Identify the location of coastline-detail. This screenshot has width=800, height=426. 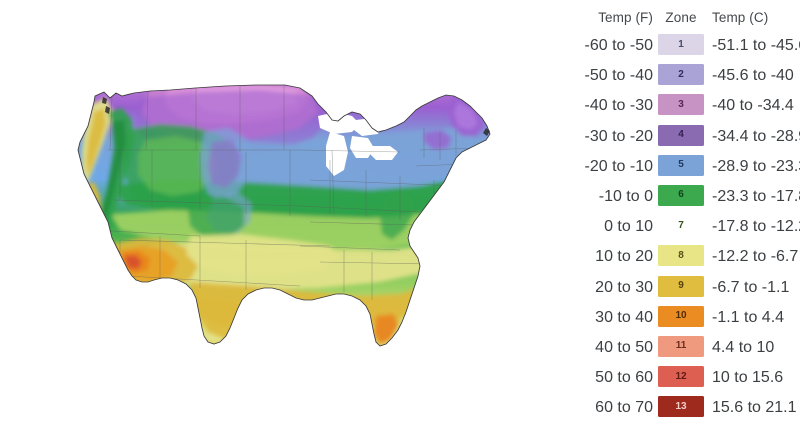
(296, 116).